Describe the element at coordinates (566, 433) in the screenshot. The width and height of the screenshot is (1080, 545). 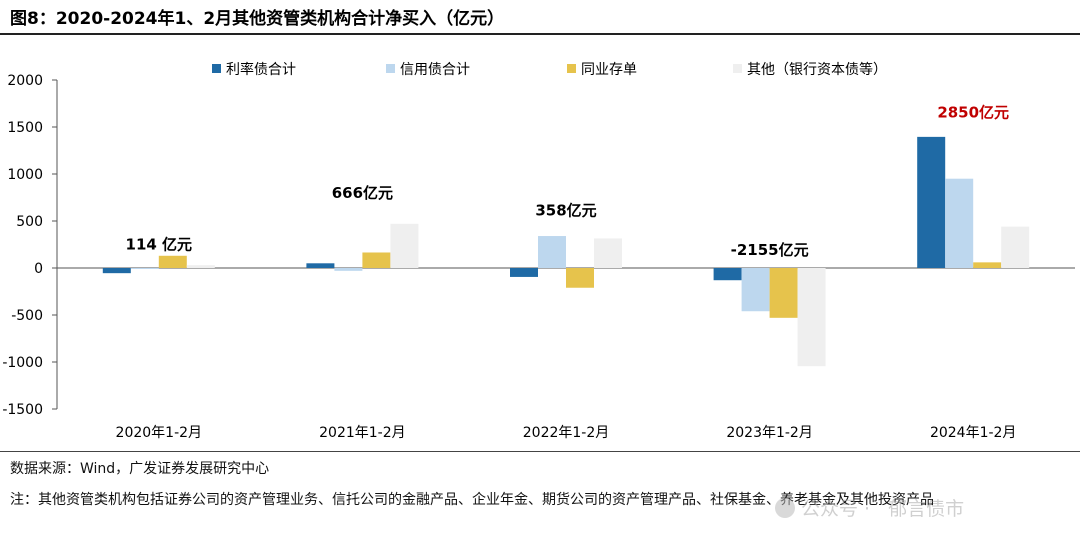
I see `x-category-label: 2022年1-2月` at that location.